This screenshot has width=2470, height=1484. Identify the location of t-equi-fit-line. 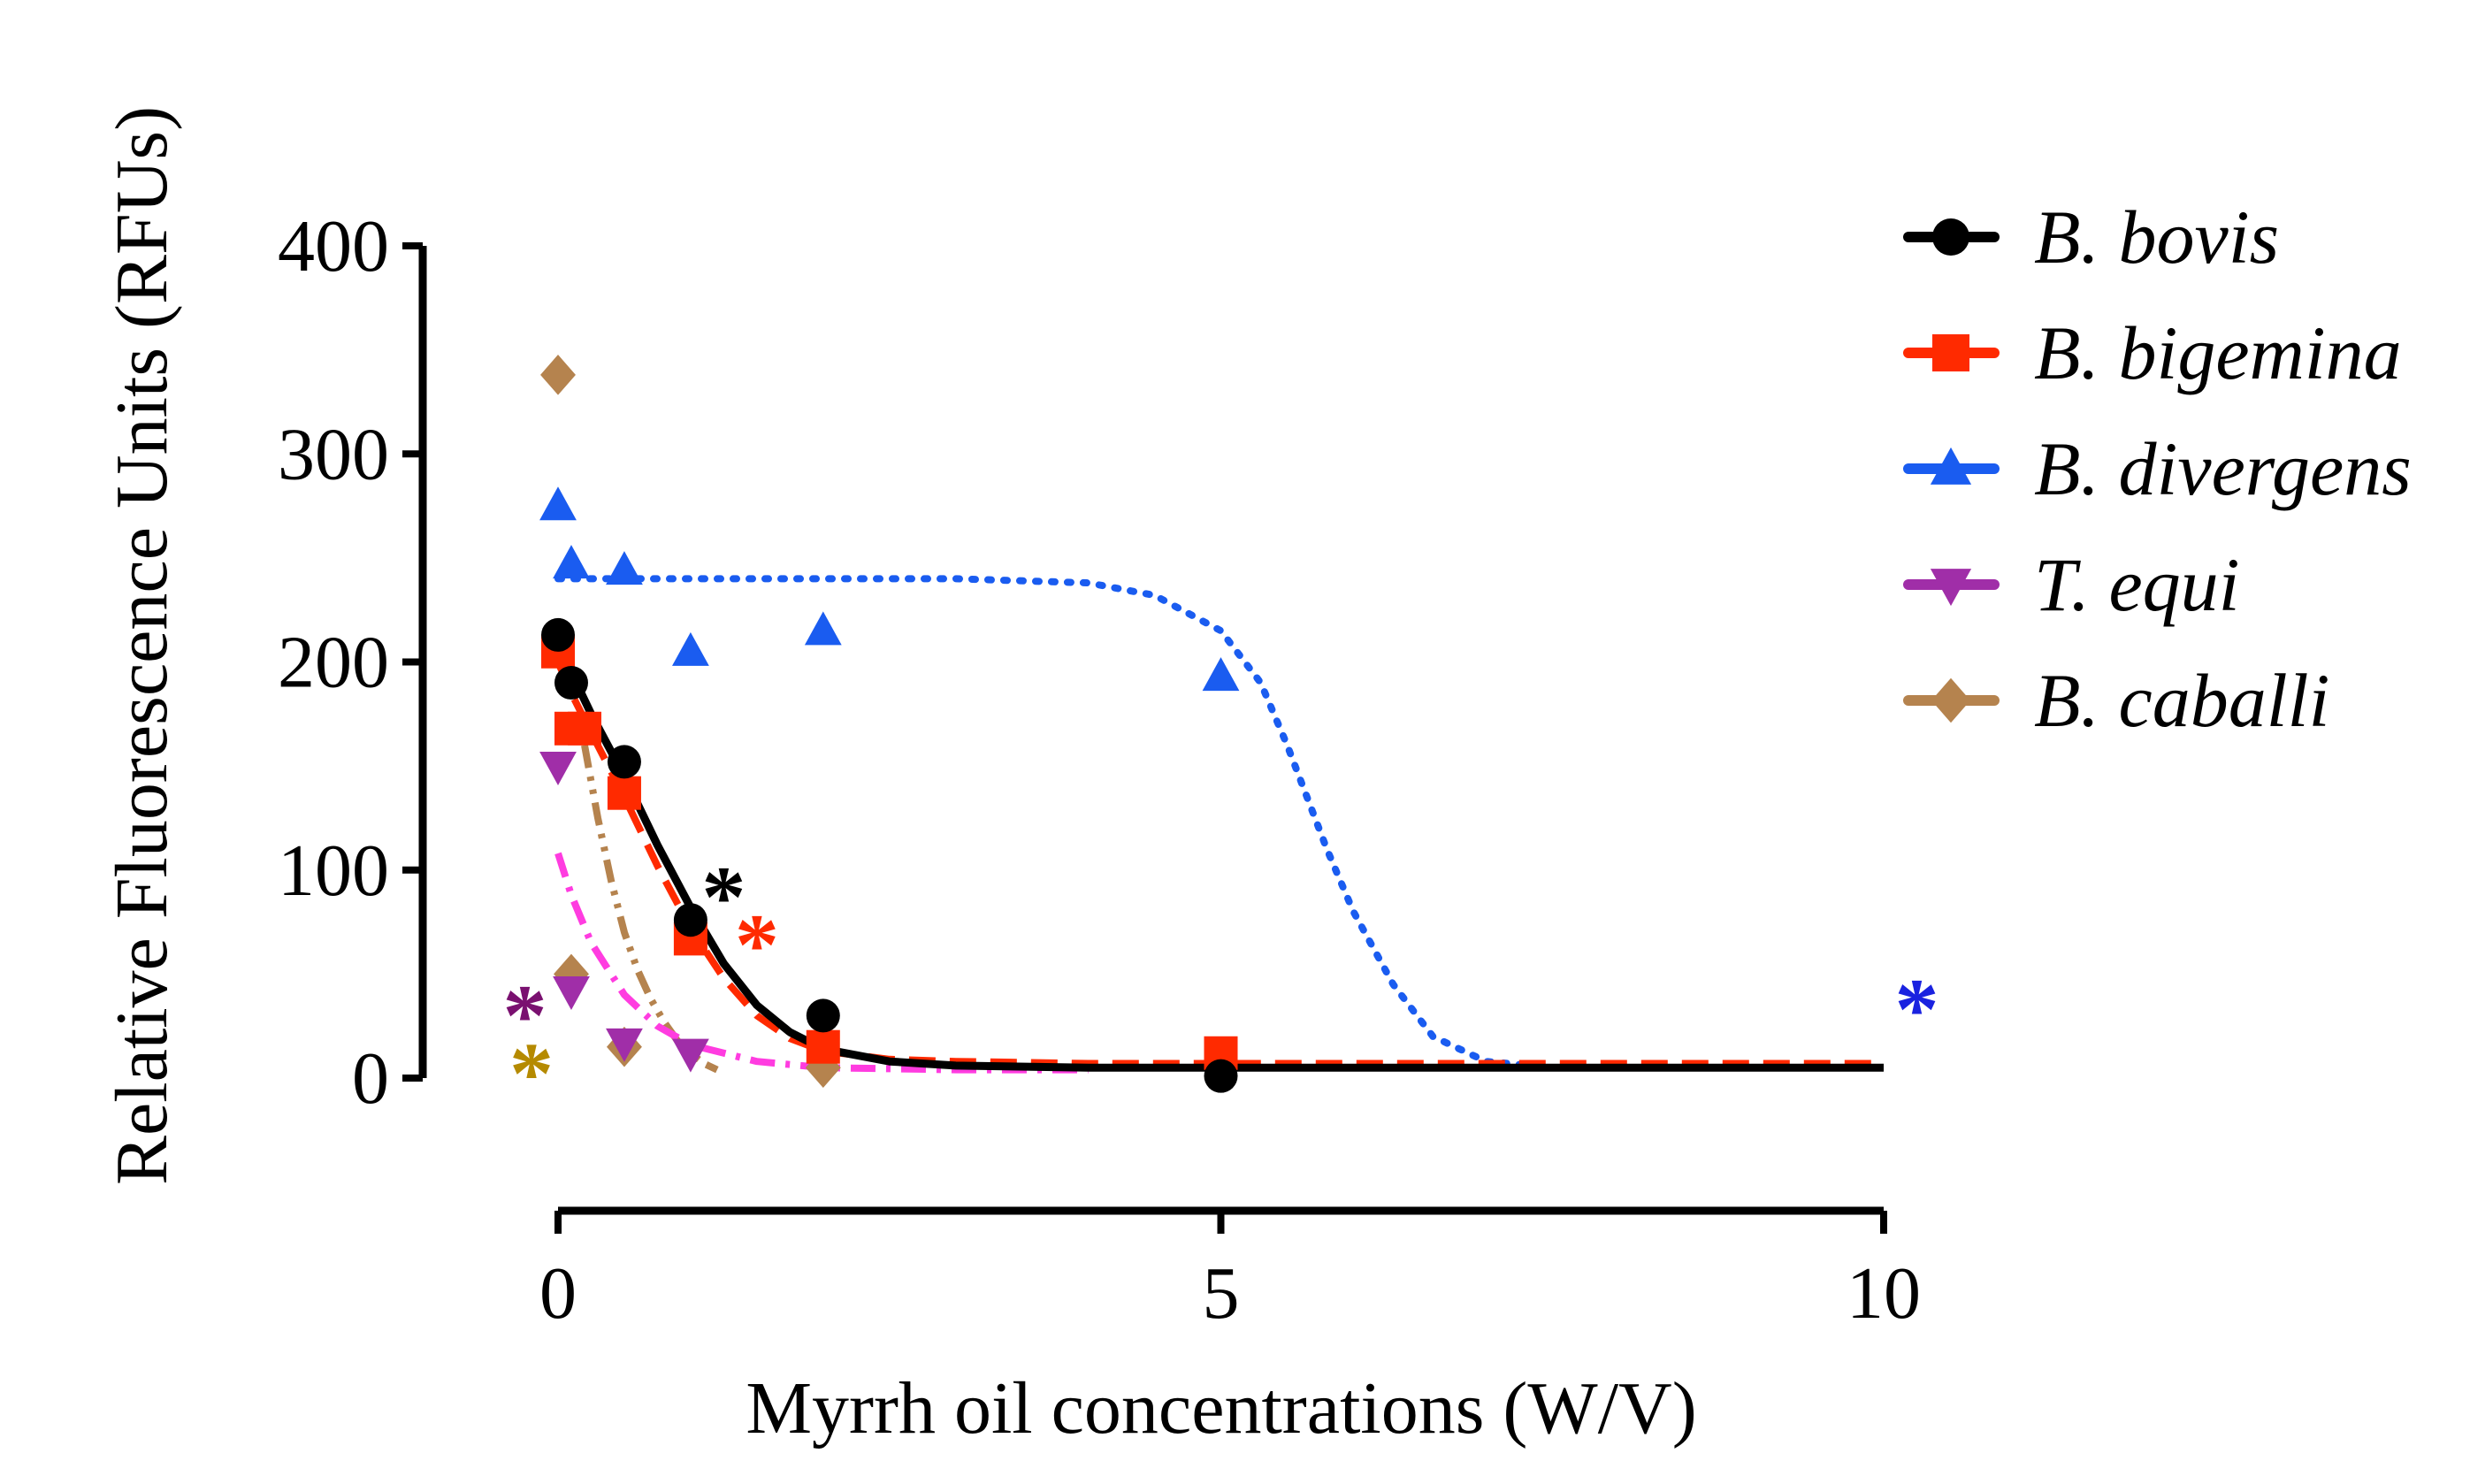
(821, 963).